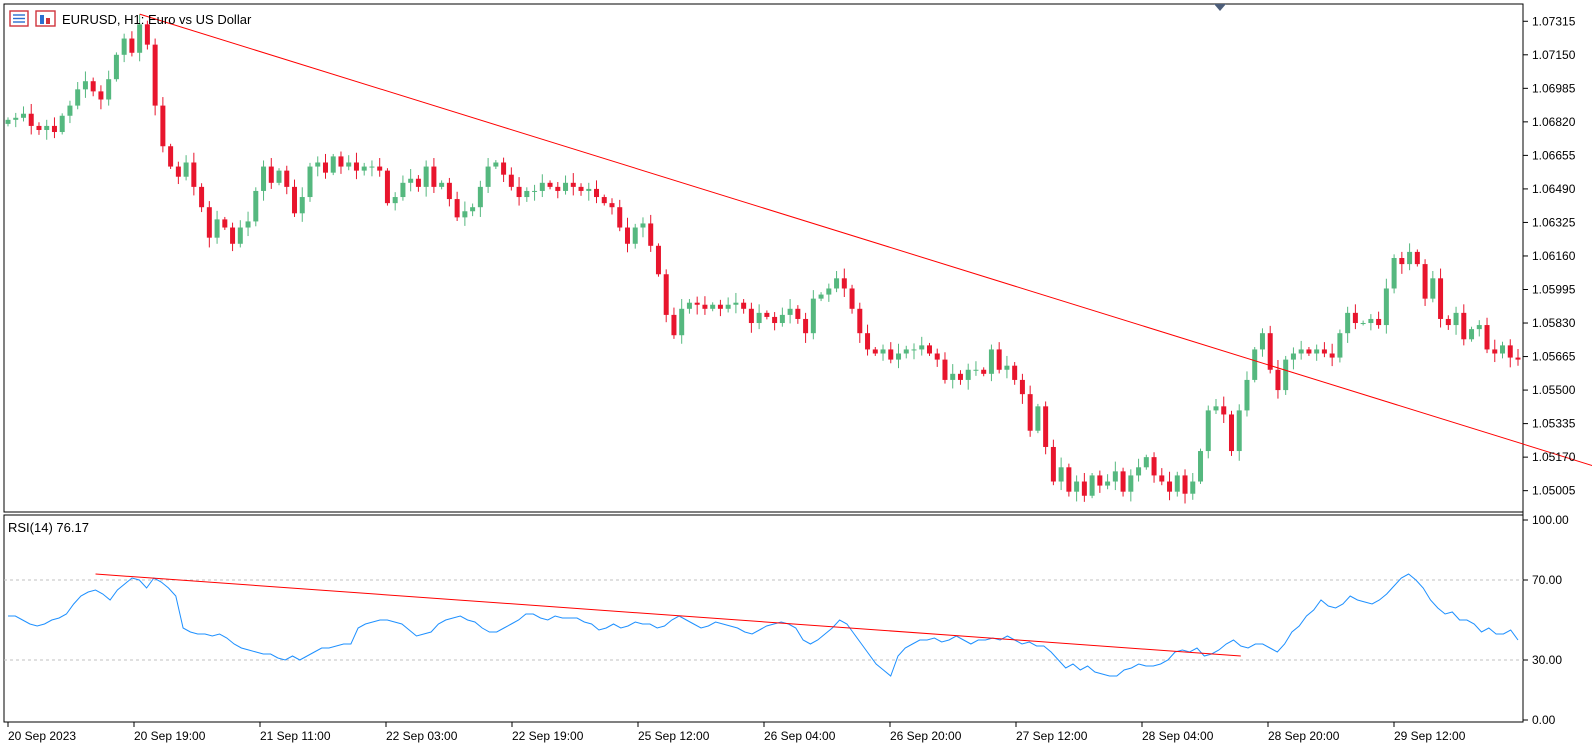  What do you see at coordinates (1554, 256) in the screenshot?
I see `price-tick-label: 1.06160` at bounding box center [1554, 256].